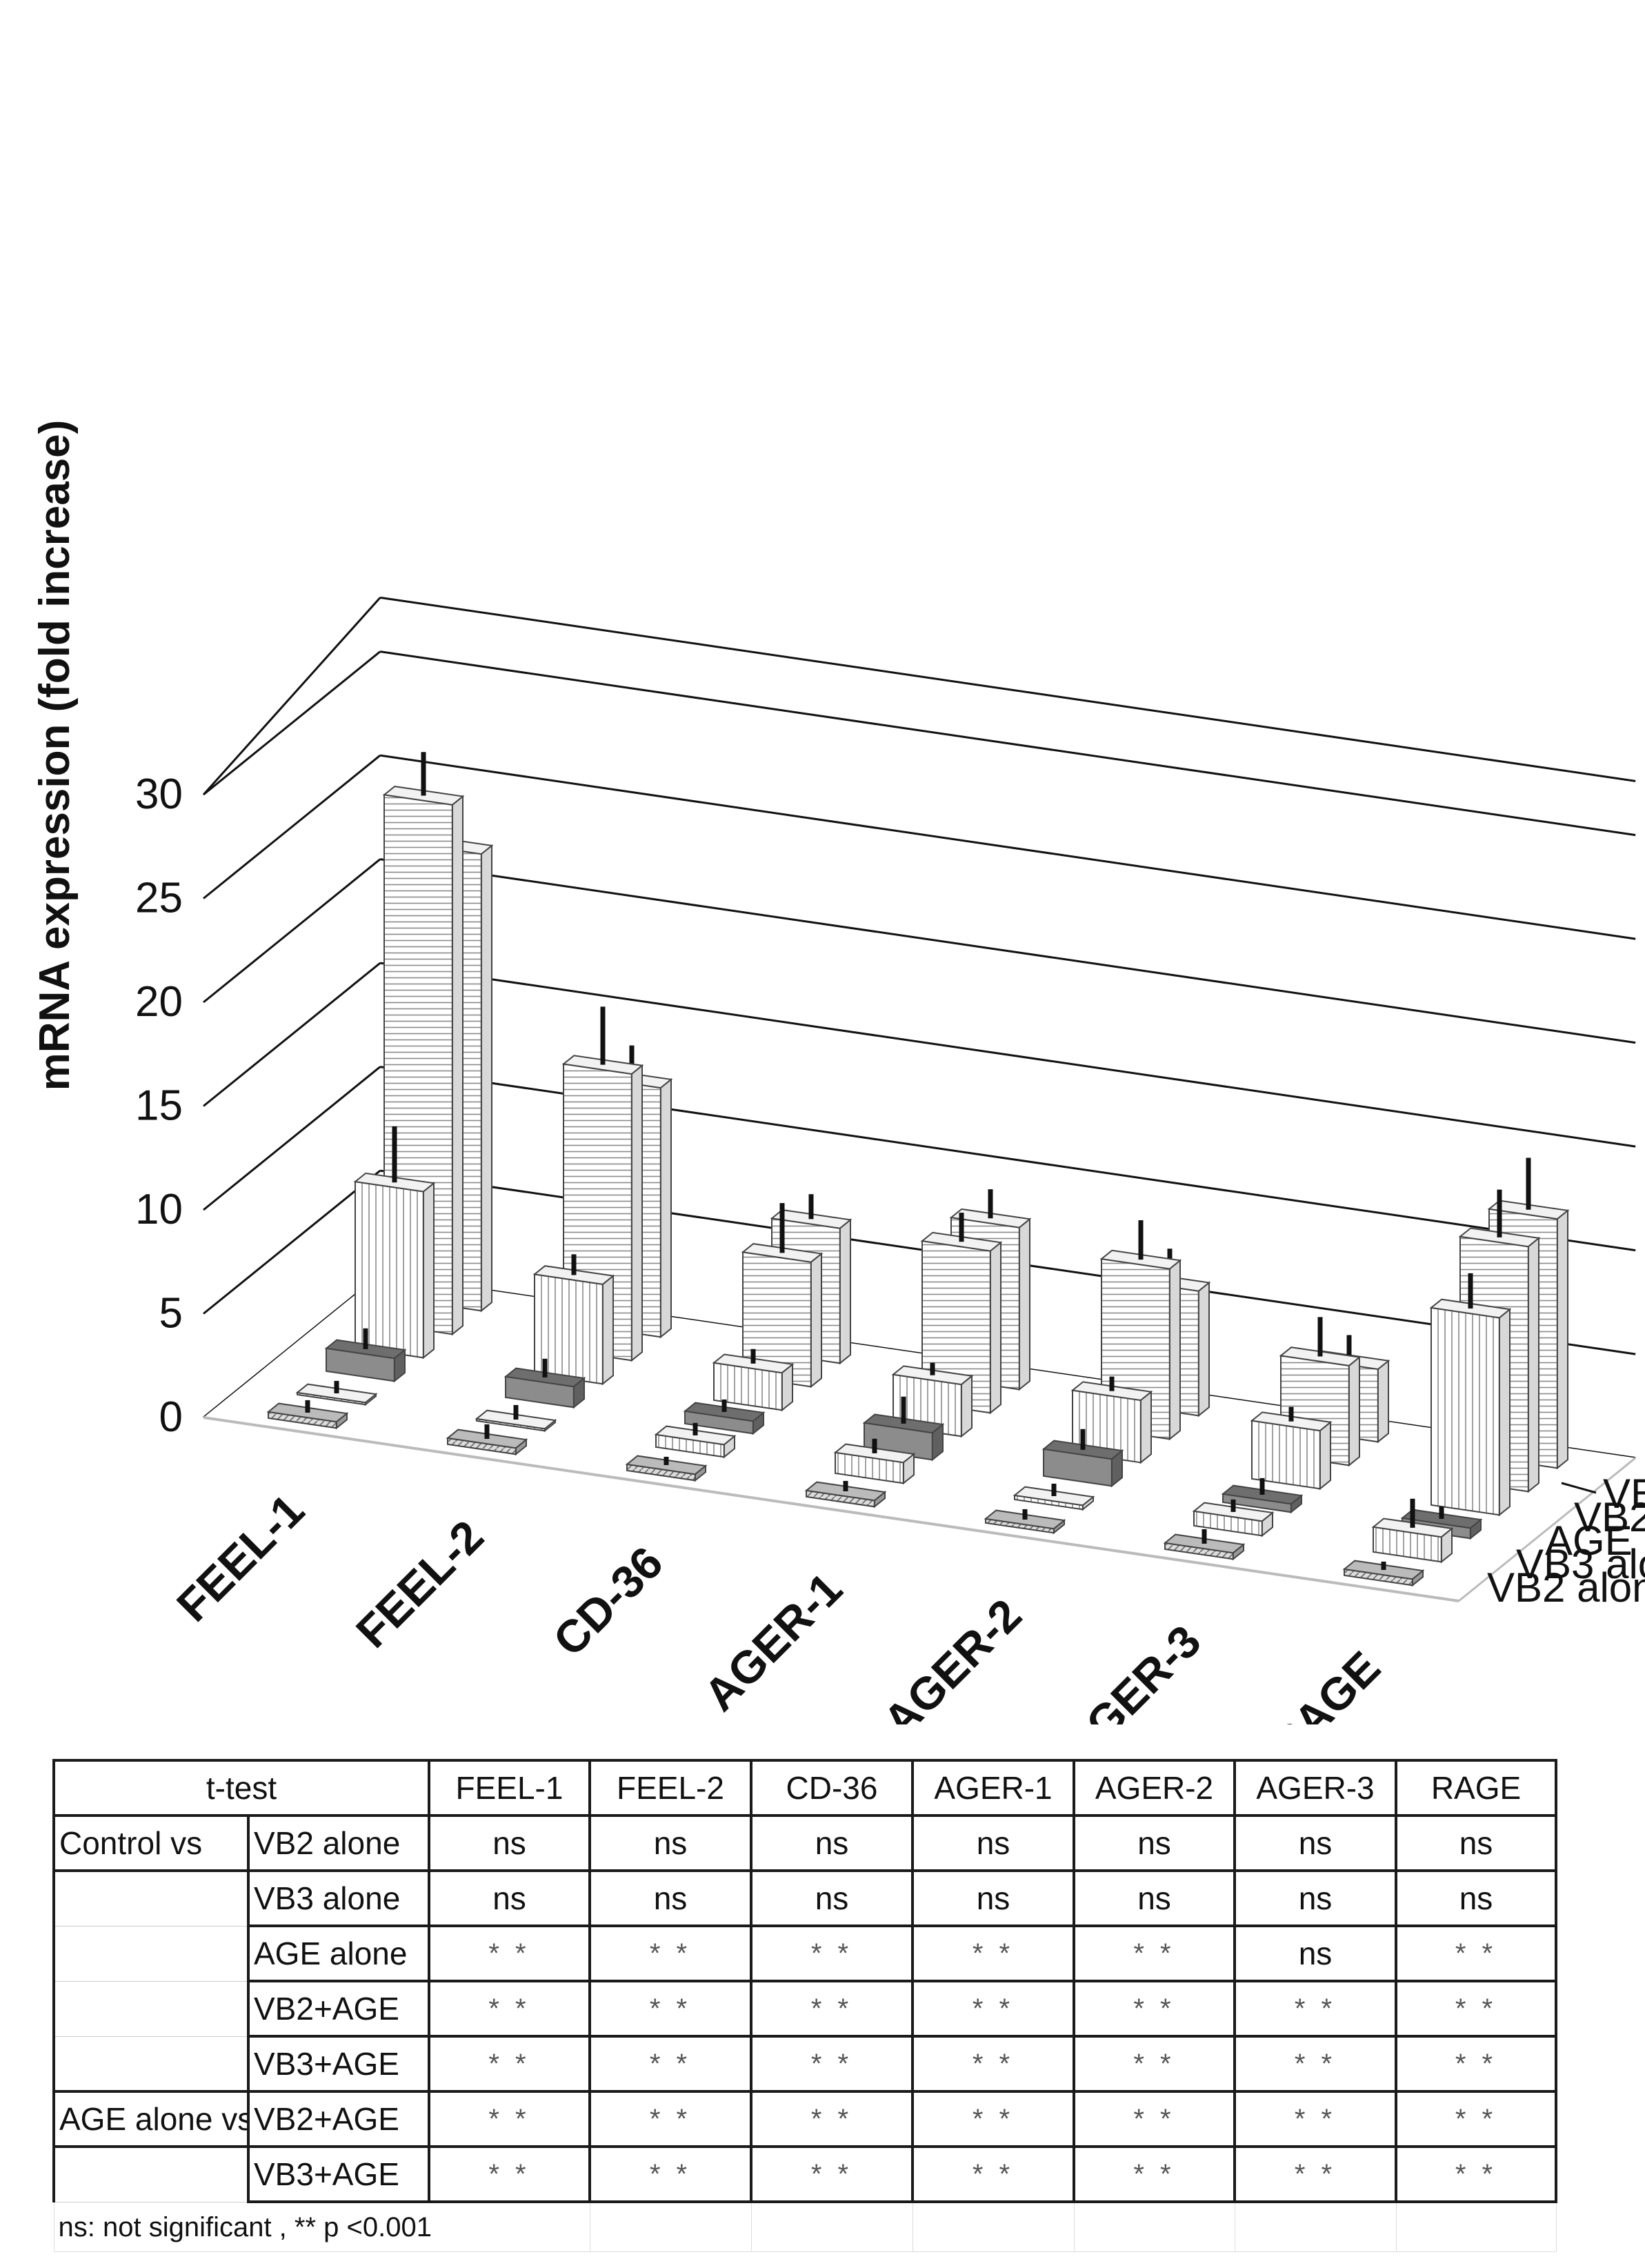 This screenshot has width=1645, height=2268. I want to click on row-label: VB3+AGE, so click(338, 2064).